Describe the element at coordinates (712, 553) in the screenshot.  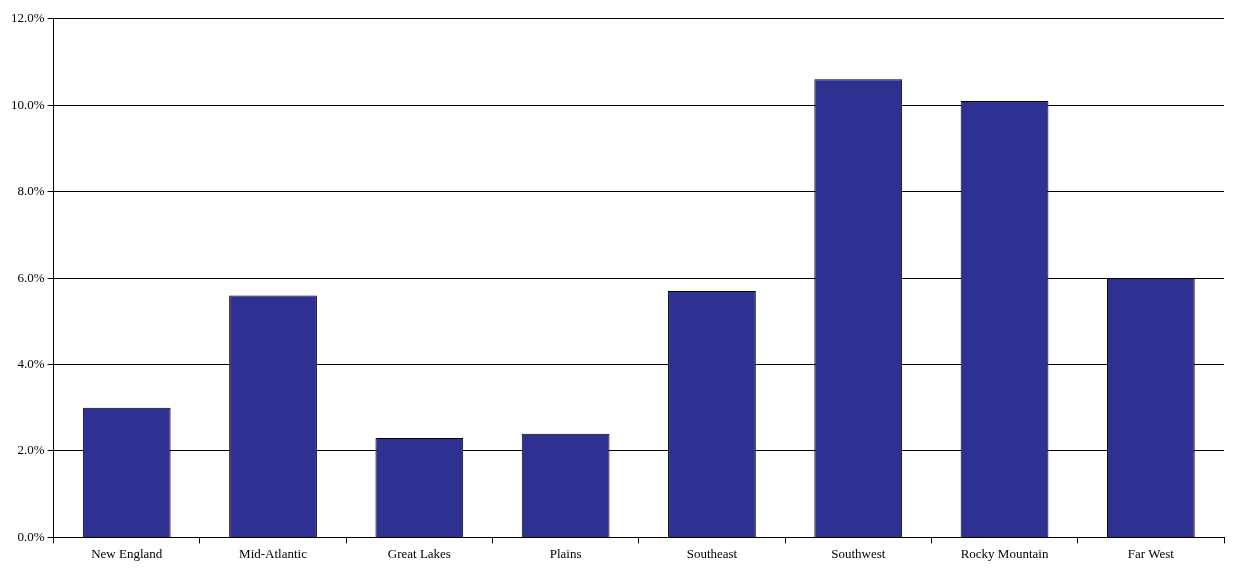
I see `x-tick-label: Southeast` at that location.